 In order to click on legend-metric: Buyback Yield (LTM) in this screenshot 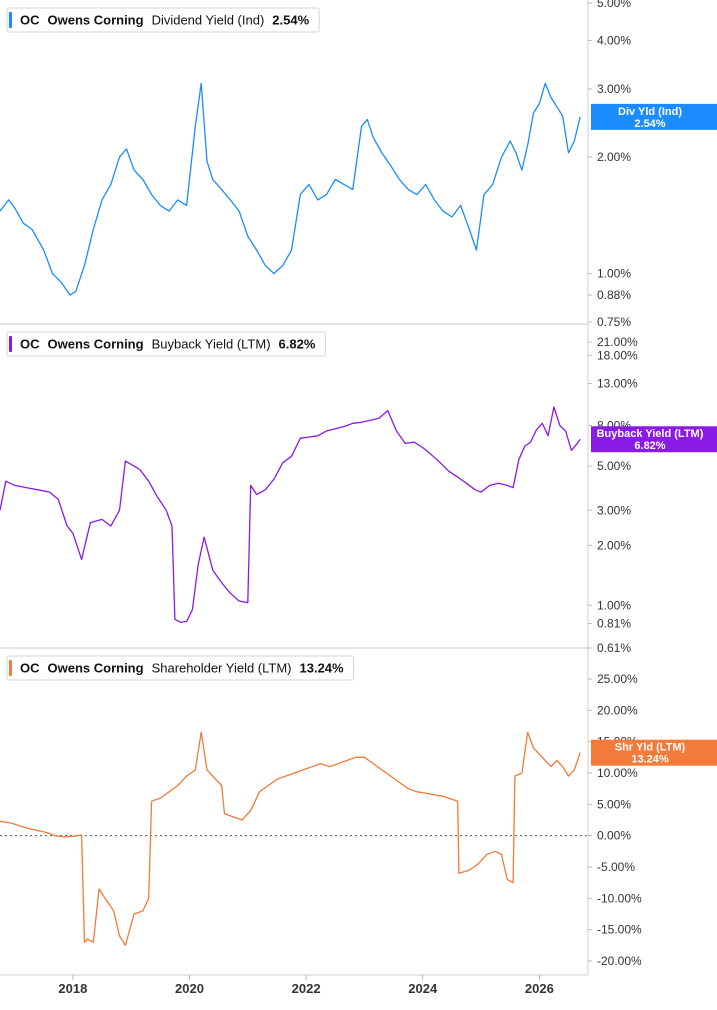, I will do `click(211, 344)`.